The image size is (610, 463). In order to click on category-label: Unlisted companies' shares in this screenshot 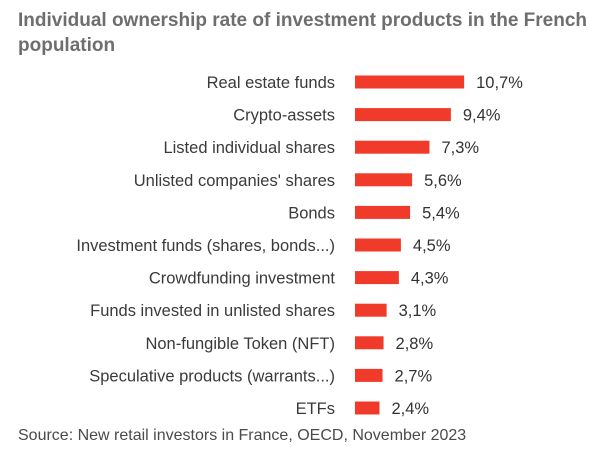, I will do `click(234, 181)`.